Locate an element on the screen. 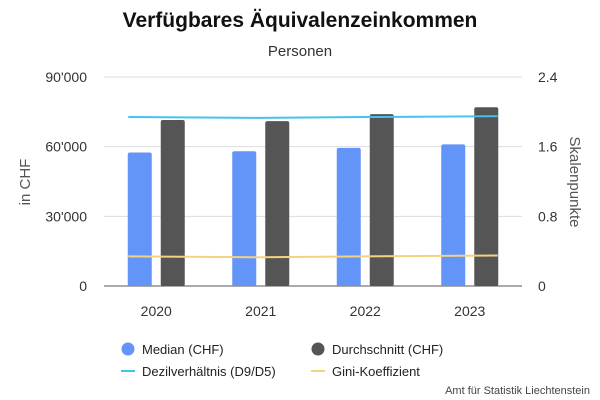 Image resolution: width=600 pixels, height=400 pixels. x-tick-label: 2023 is located at coordinates (469, 311).